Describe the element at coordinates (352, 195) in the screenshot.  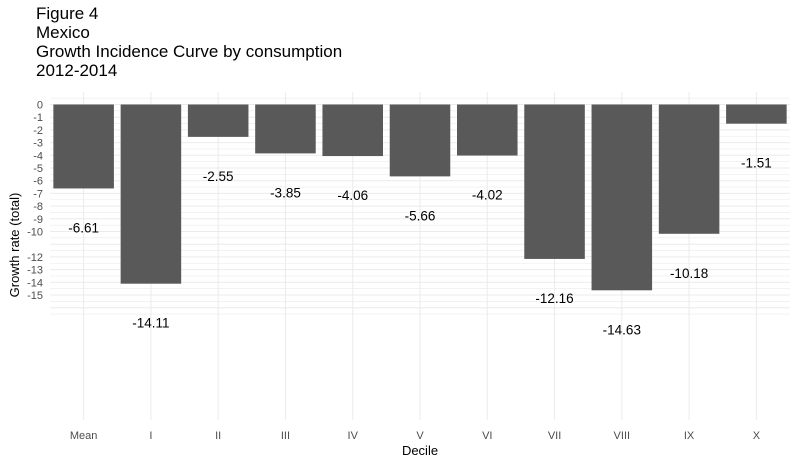
I see `data-label-iv: -4.06` at that location.